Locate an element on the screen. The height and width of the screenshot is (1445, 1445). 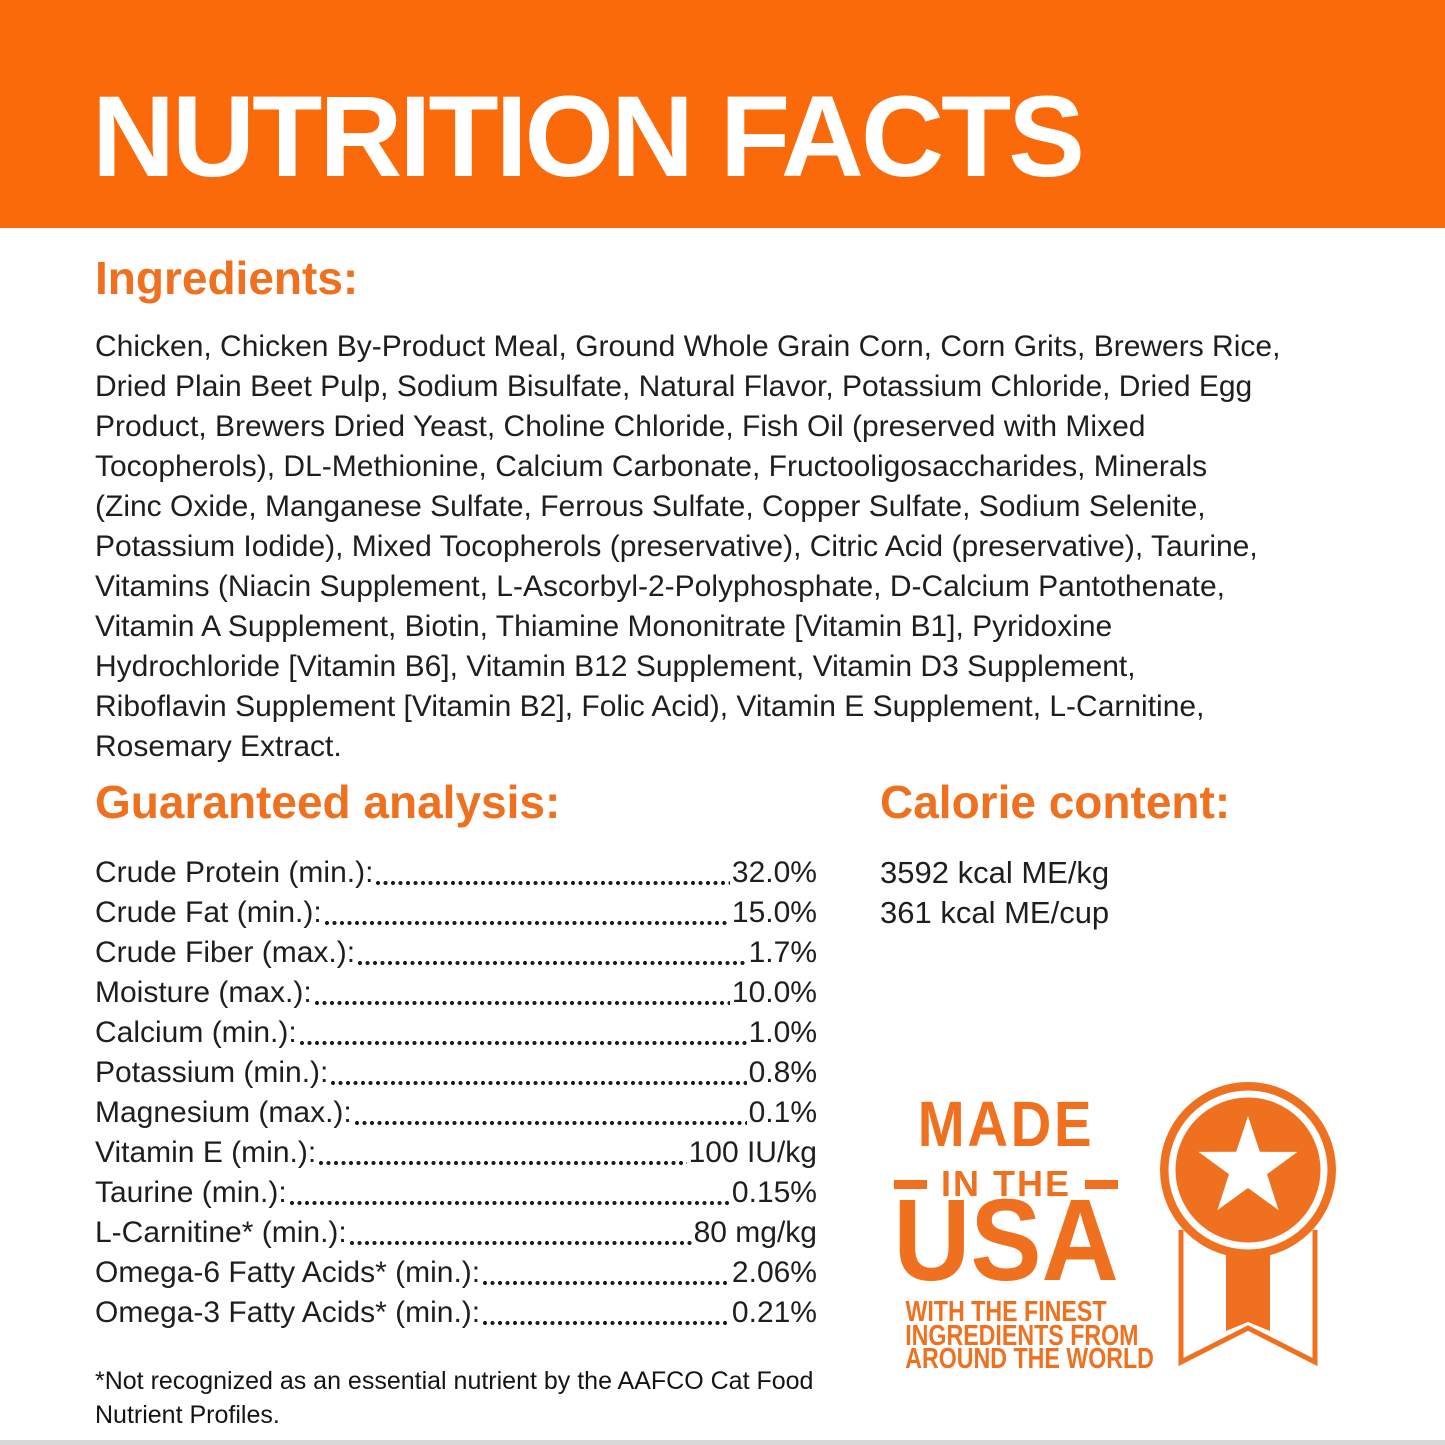
analysis-value: 15.0% is located at coordinates (774, 912).